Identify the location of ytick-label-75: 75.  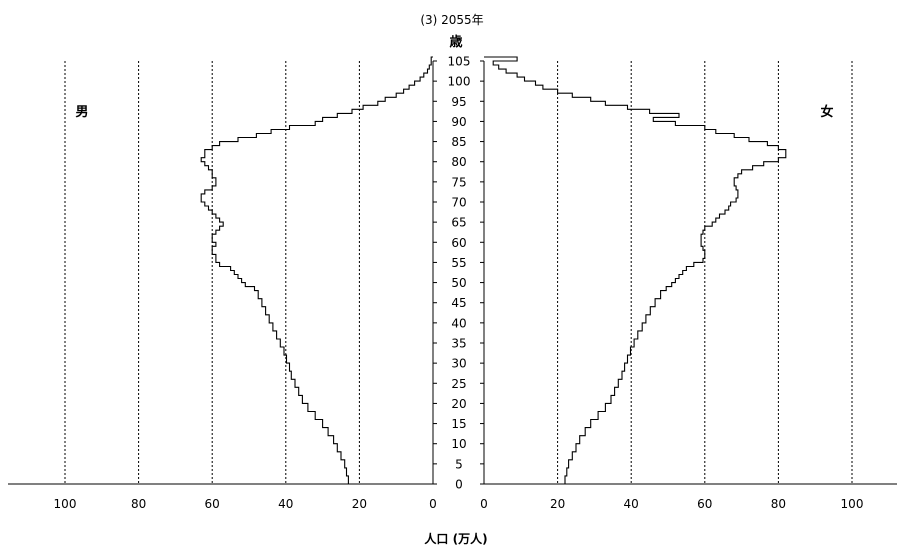
(458, 182).